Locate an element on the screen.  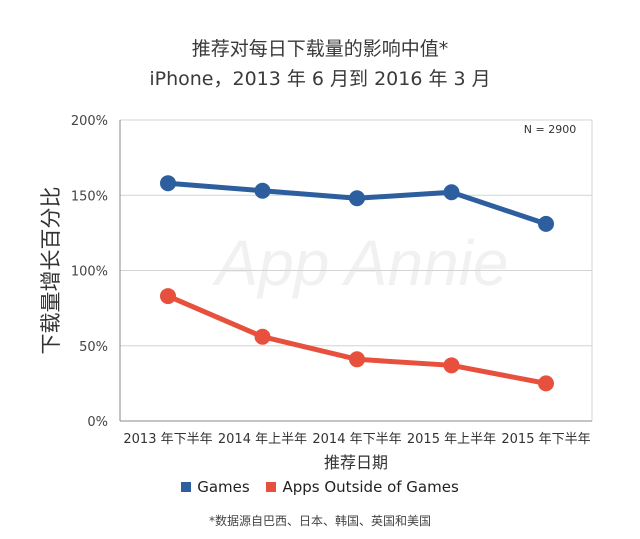
watermark: App Annie is located at coordinates (360, 263).